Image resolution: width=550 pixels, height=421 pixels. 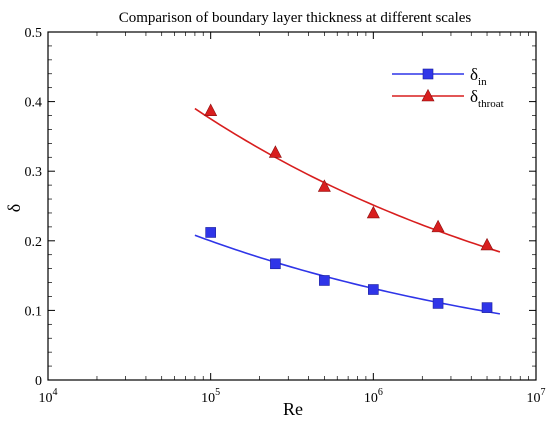 I want to click on legend-label-throat: δthroat, so click(x=487, y=98).